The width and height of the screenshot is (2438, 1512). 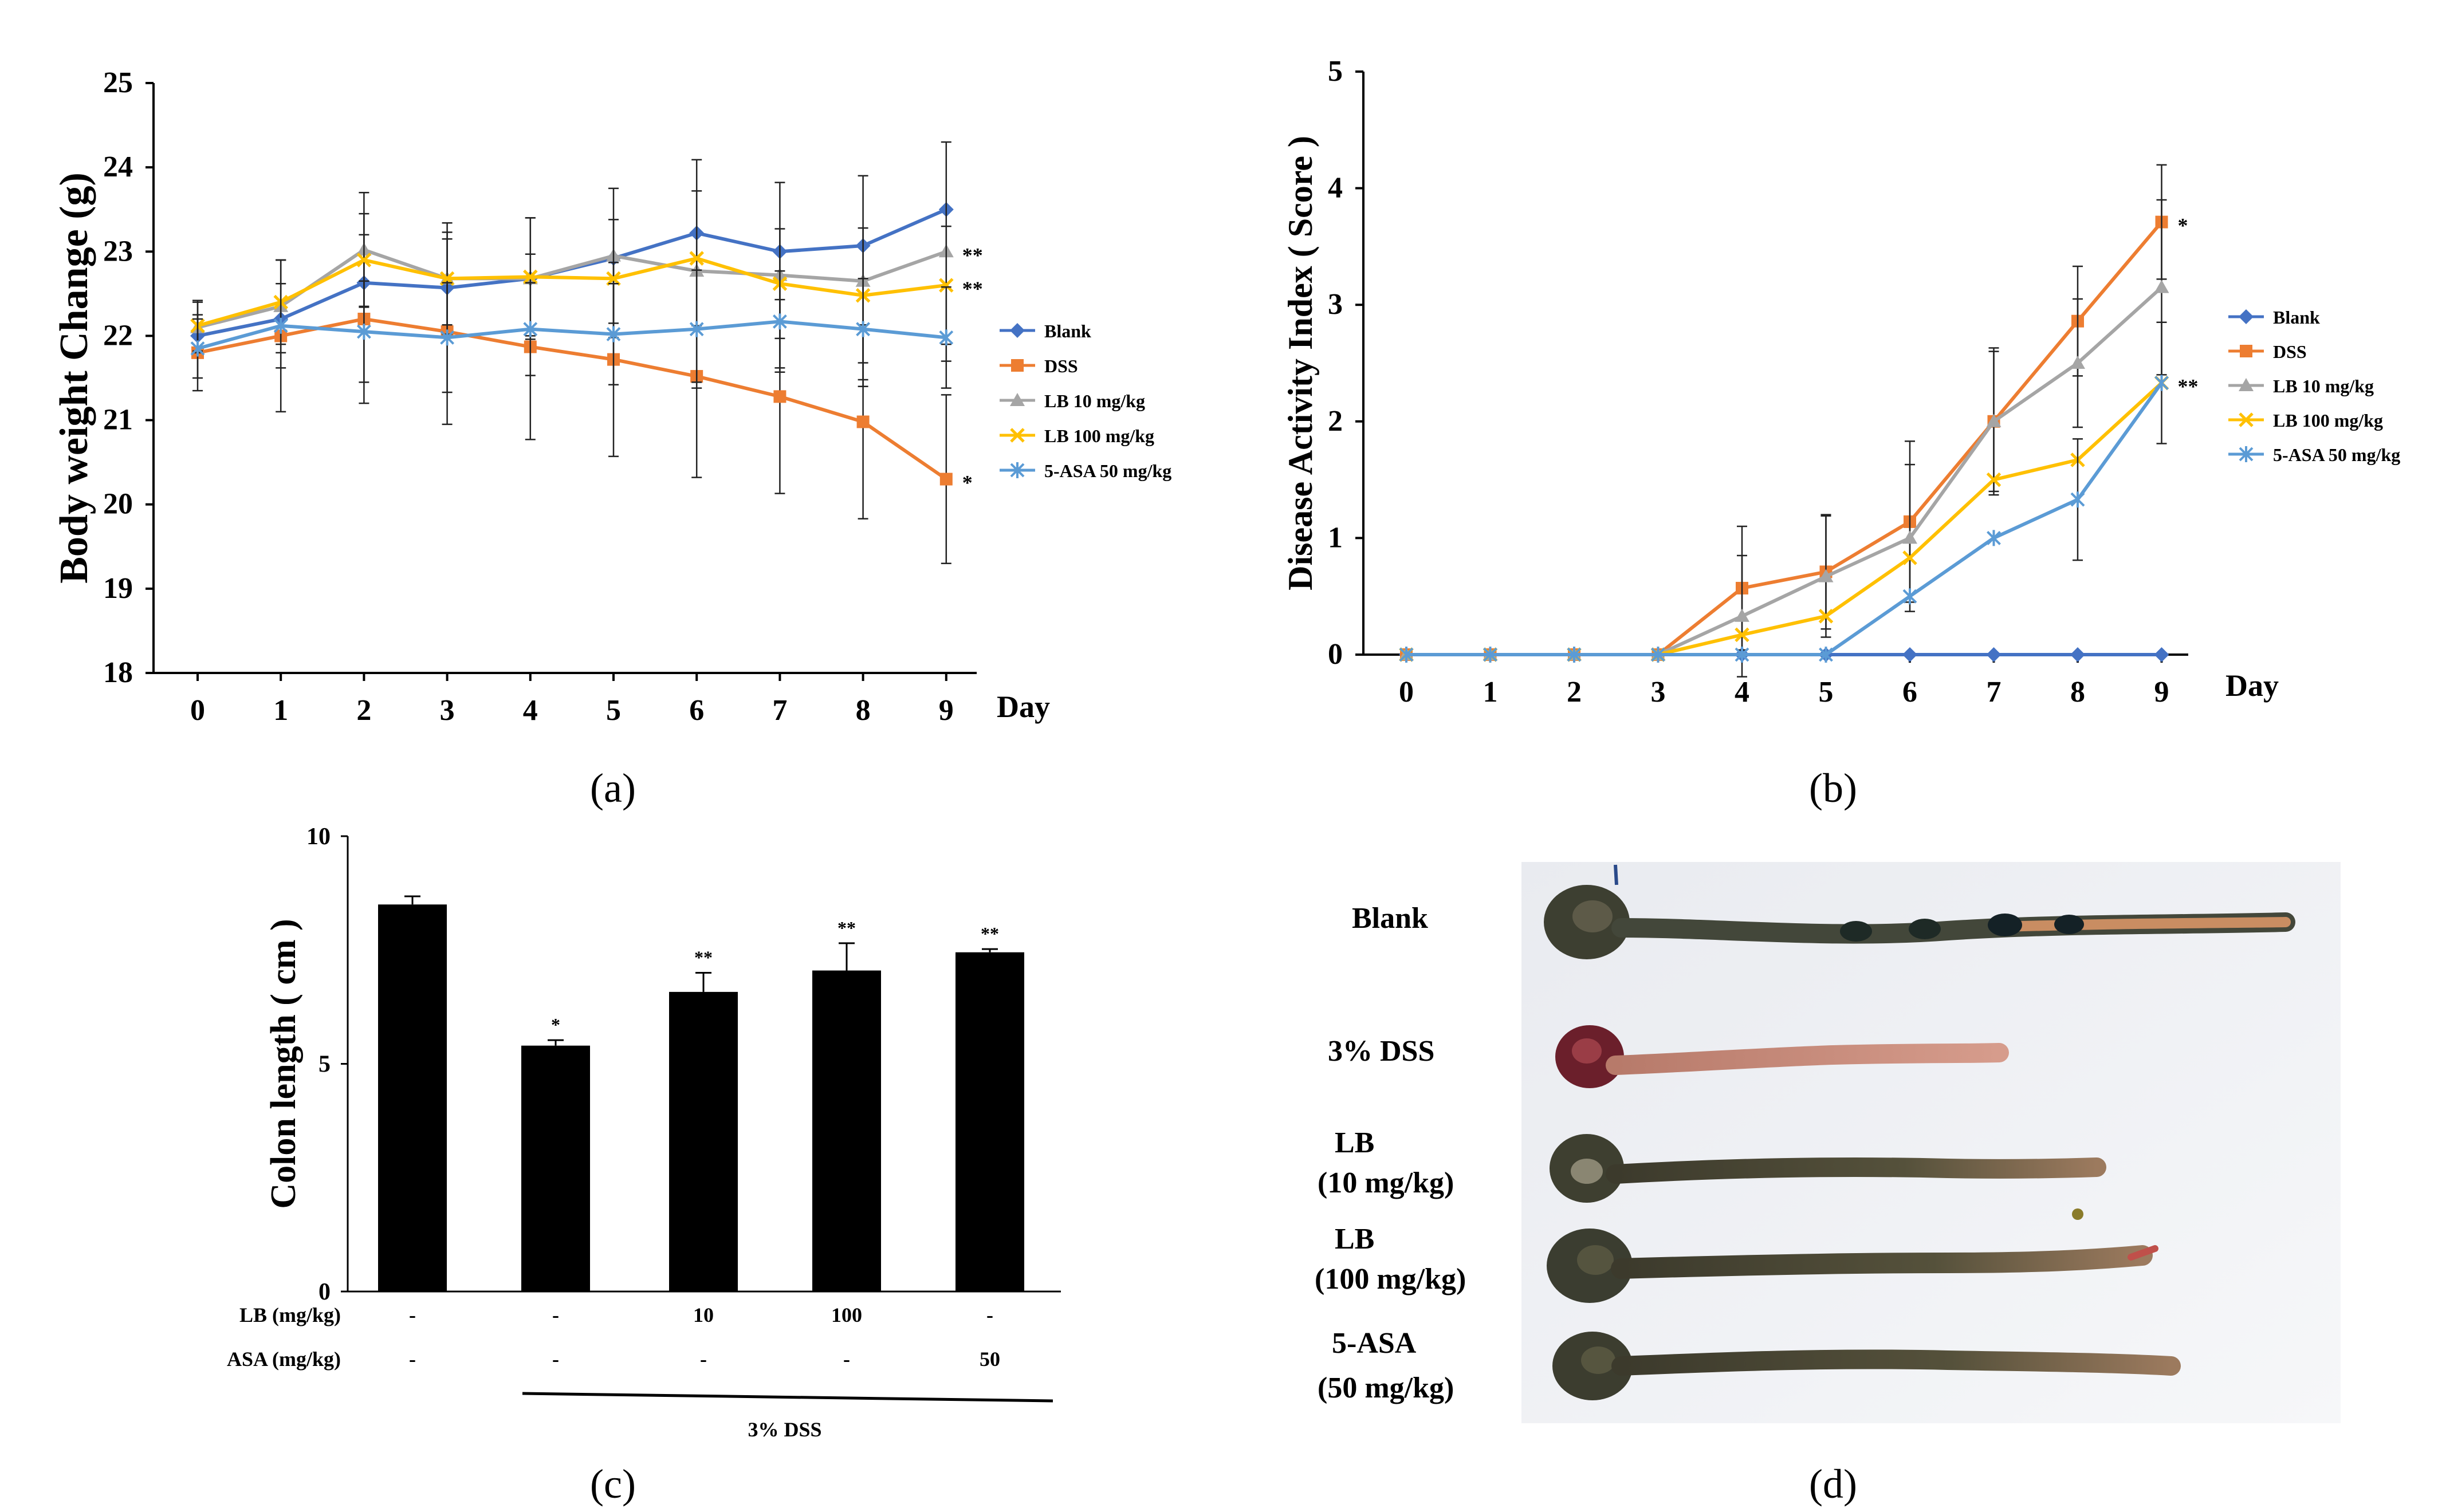 What do you see at coordinates (572, 399) in the screenshot?
I see `series-dss` at bounding box center [572, 399].